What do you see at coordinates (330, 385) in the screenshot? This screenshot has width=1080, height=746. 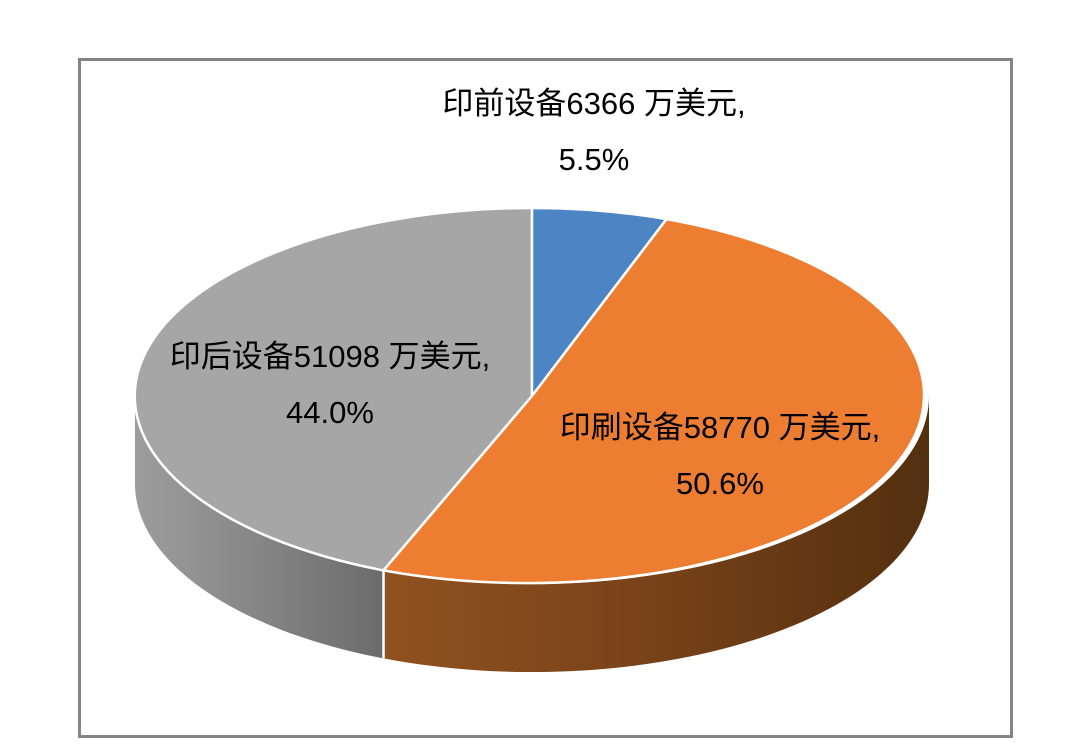 I see `data-label-postpress: 印后设备51098 万美元, 44.0%` at bounding box center [330, 385].